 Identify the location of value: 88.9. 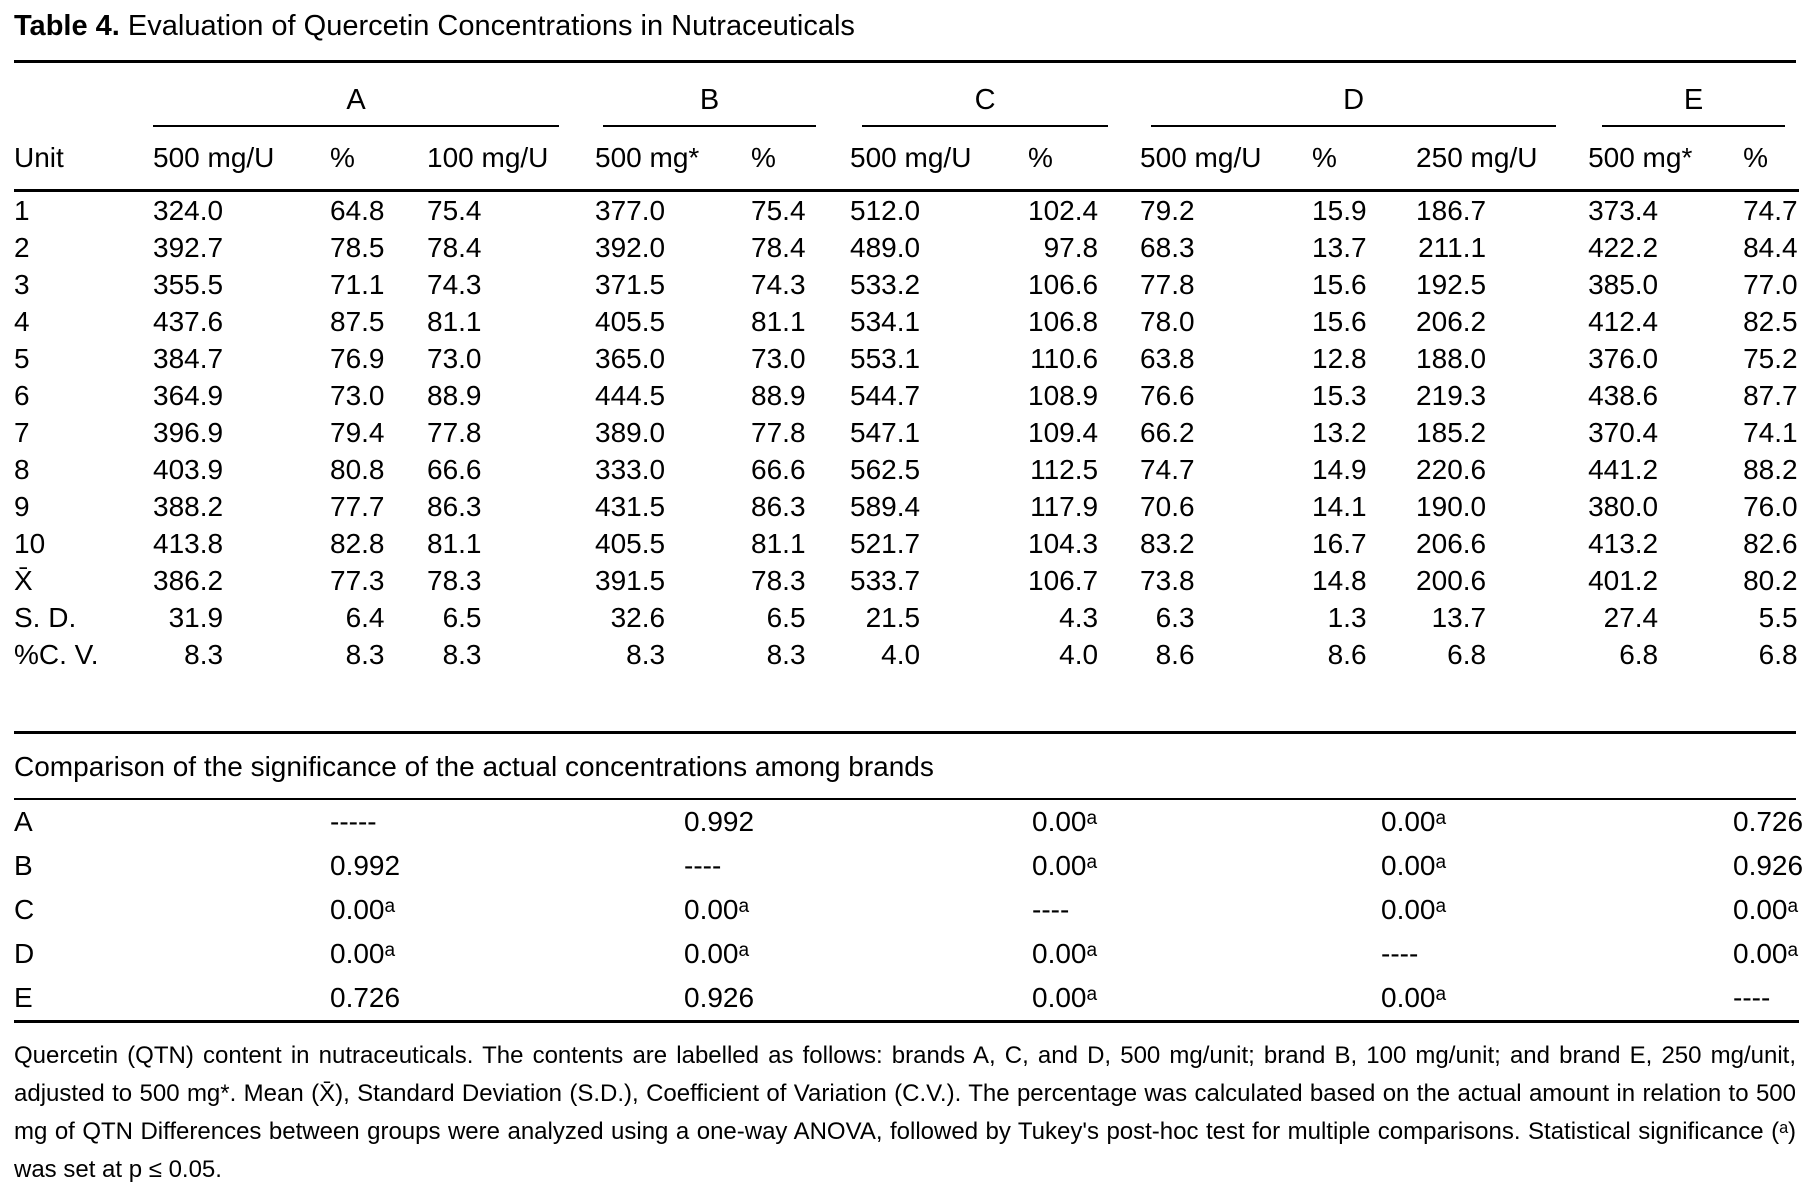
(454, 395).